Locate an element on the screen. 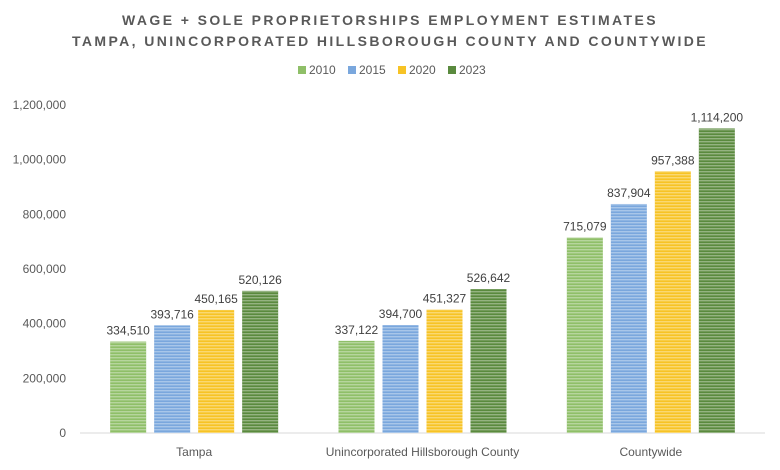 This screenshot has height=470, width=780. legend-label-2020: 2020 is located at coordinates (422, 70).